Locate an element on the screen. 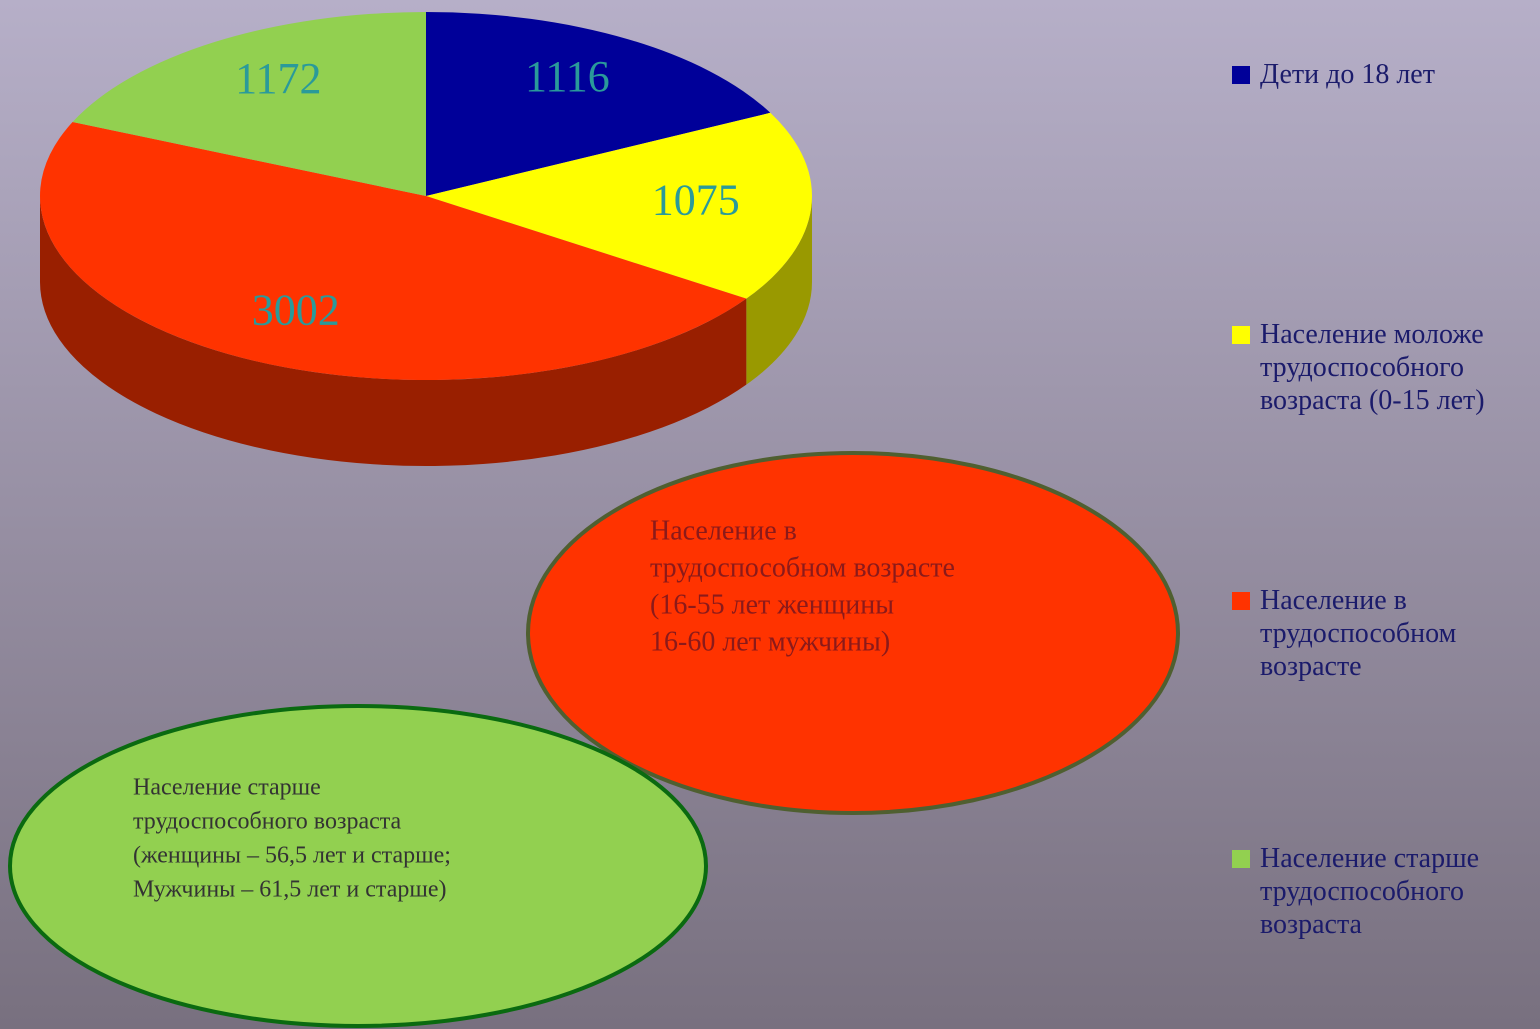 The height and width of the screenshot is (1029, 1540). annotation-text: 16-60 лет мужчины) is located at coordinates (770, 641).